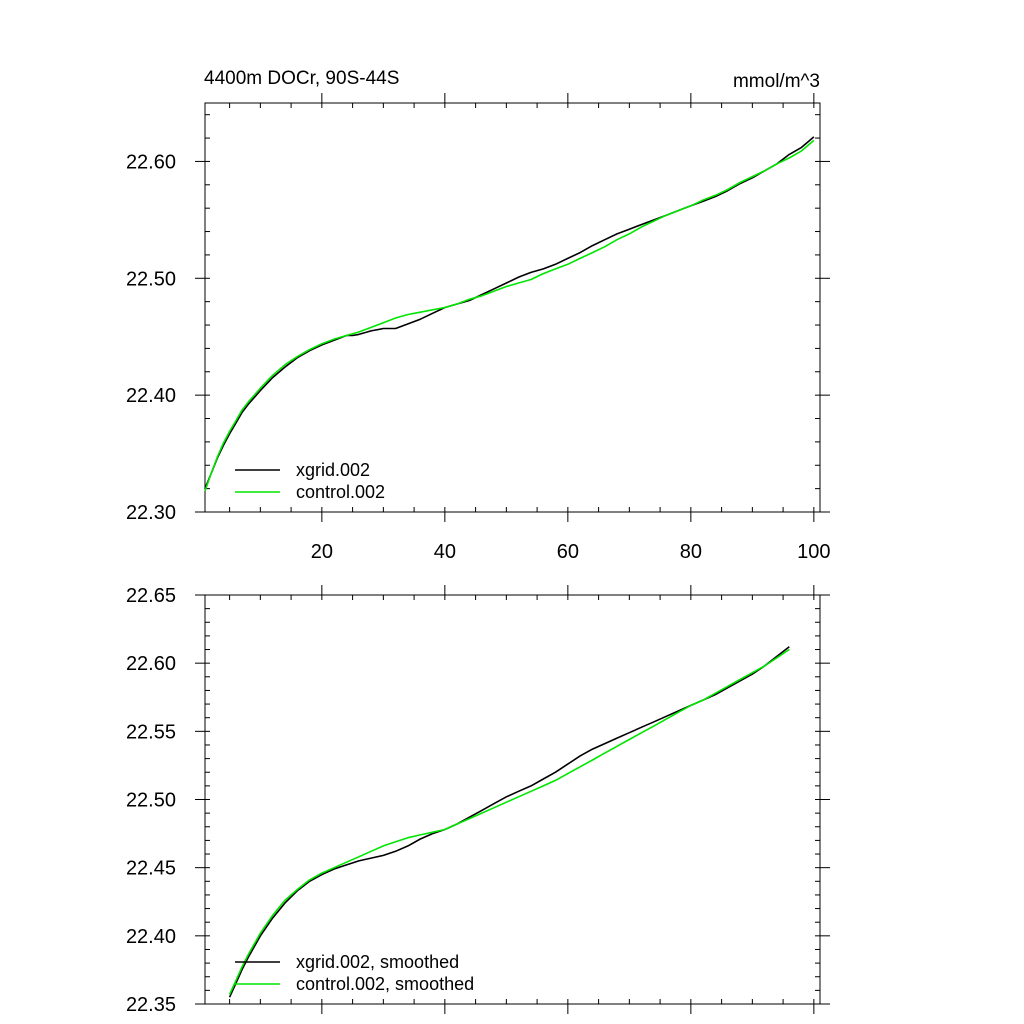 The height and width of the screenshot is (1024, 1024). I want to click on x-tick-label: 100, so click(813, 552).